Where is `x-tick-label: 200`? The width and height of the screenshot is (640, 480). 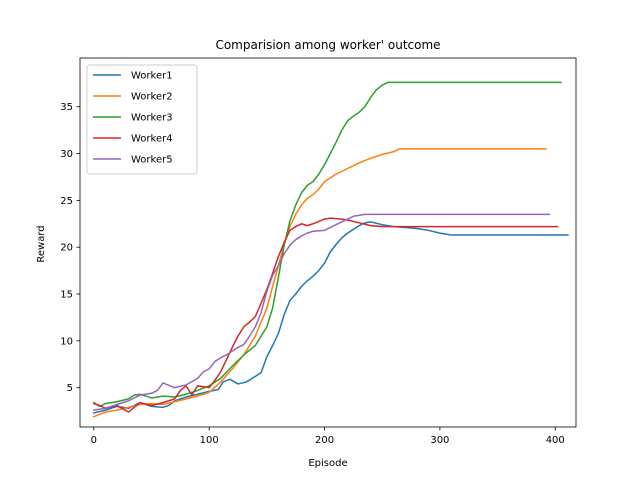
x-tick-label: 200 is located at coordinates (324, 440).